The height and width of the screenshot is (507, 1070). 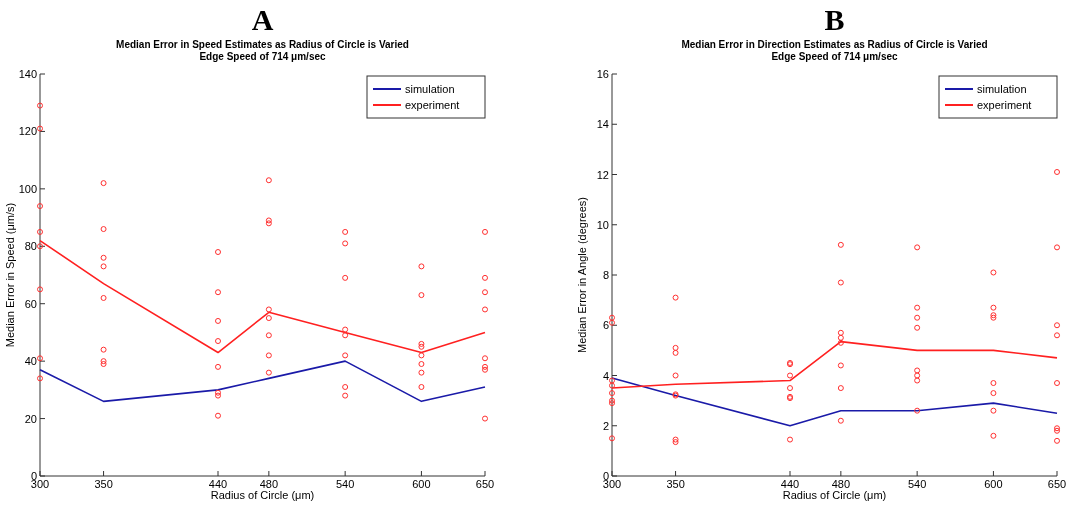 What do you see at coordinates (582, 275) in the screenshot?
I see `y-axis-title: Median Error in Angle (degrees)` at bounding box center [582, 275].